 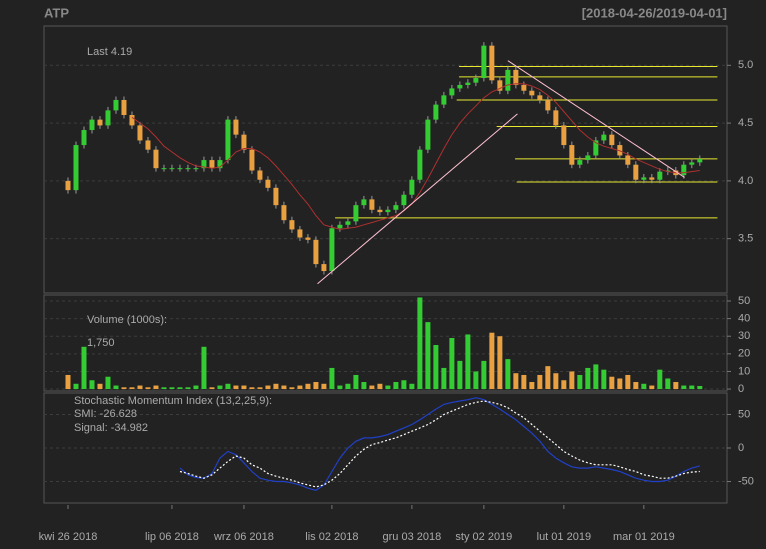 I want to click on x-tick-label: lip 06 2018, so click(x=172, y=537).